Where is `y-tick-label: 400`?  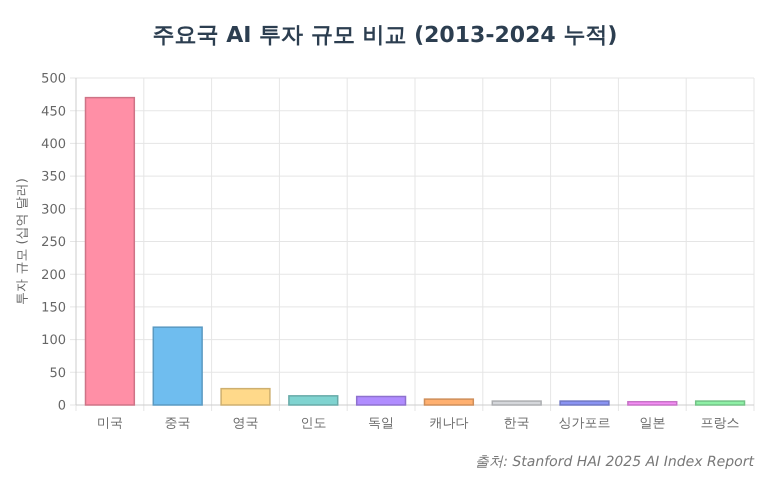 y-tick-label: 400 is located at coordinates (53, 144).